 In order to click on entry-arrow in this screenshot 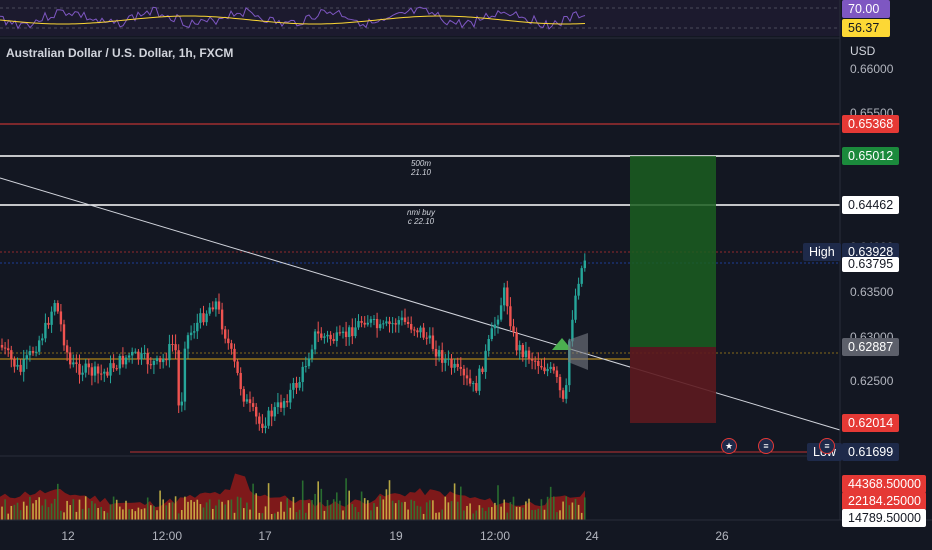, I will do `click(562, 344)`.